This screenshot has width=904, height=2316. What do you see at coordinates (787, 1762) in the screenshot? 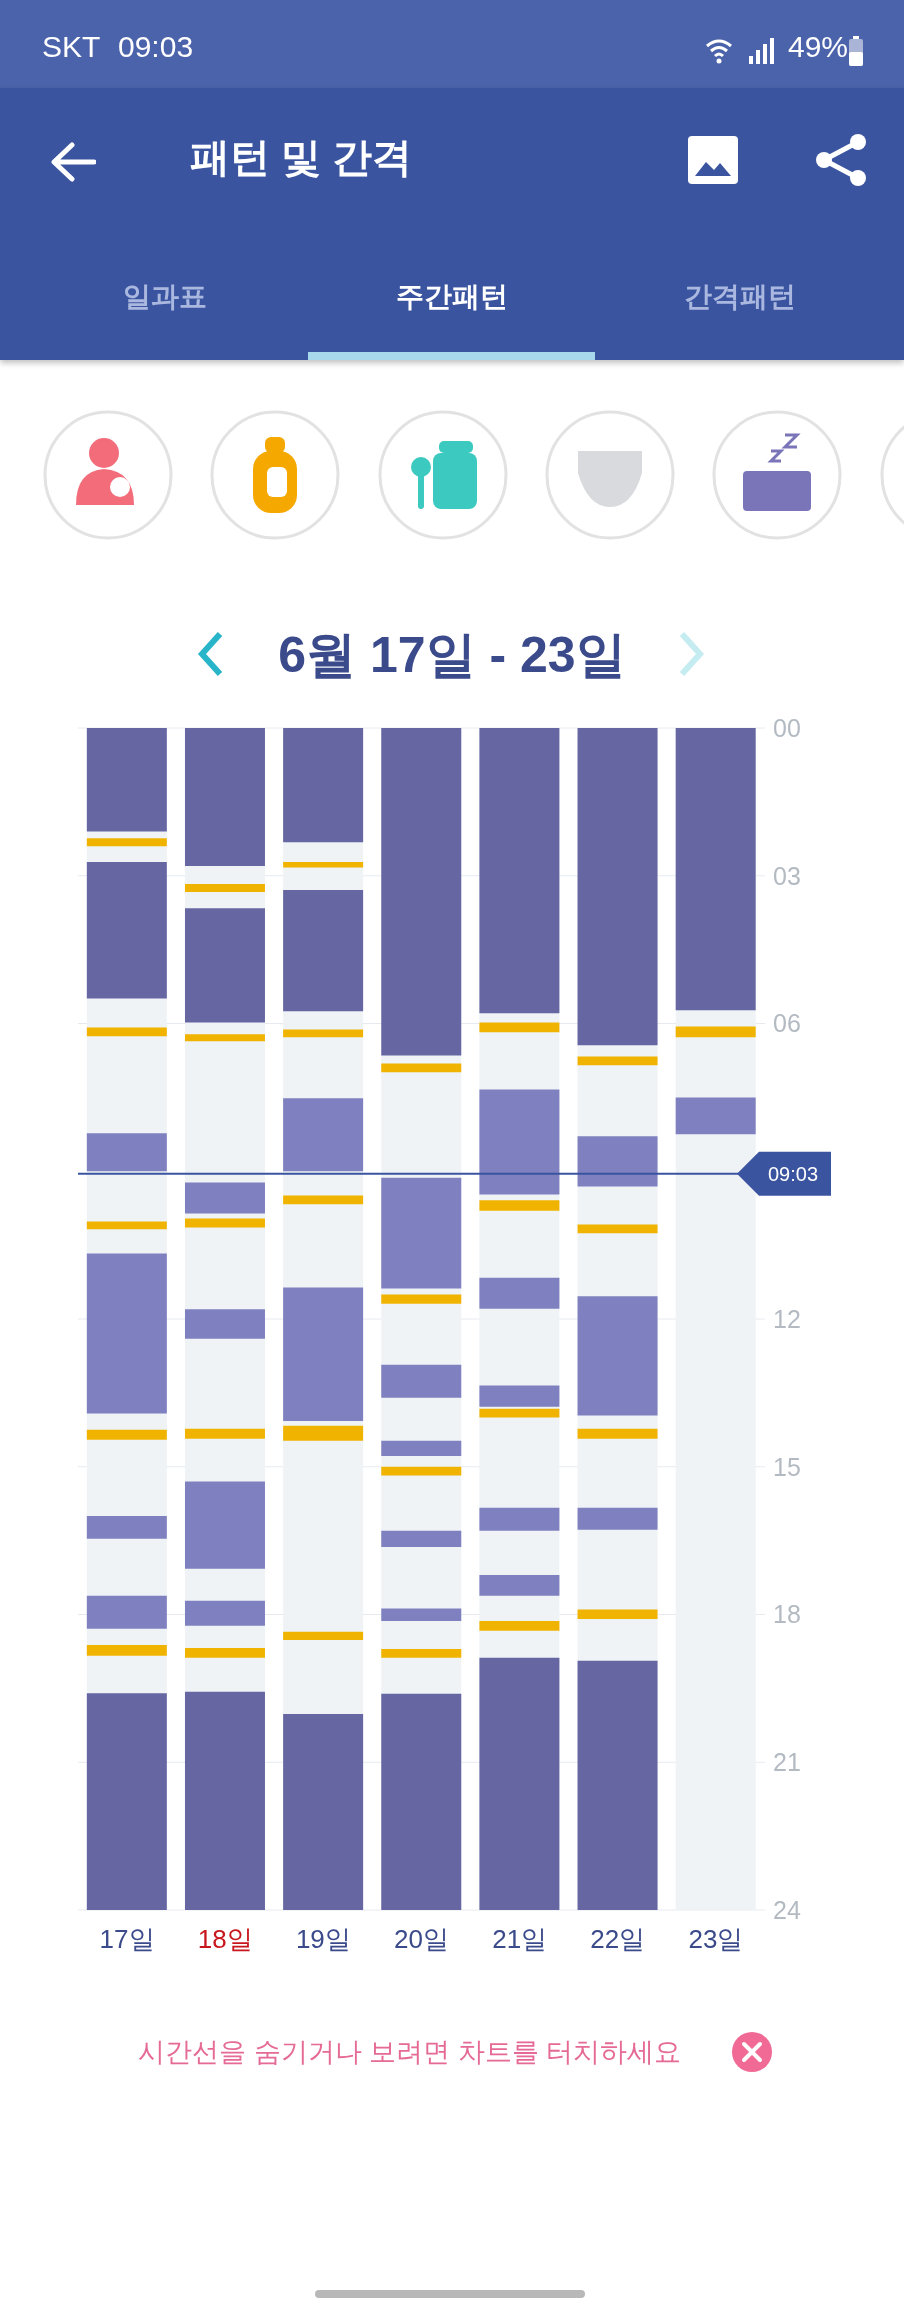
I see `y-tick-label: 21` at bounding box center [787, 1762].